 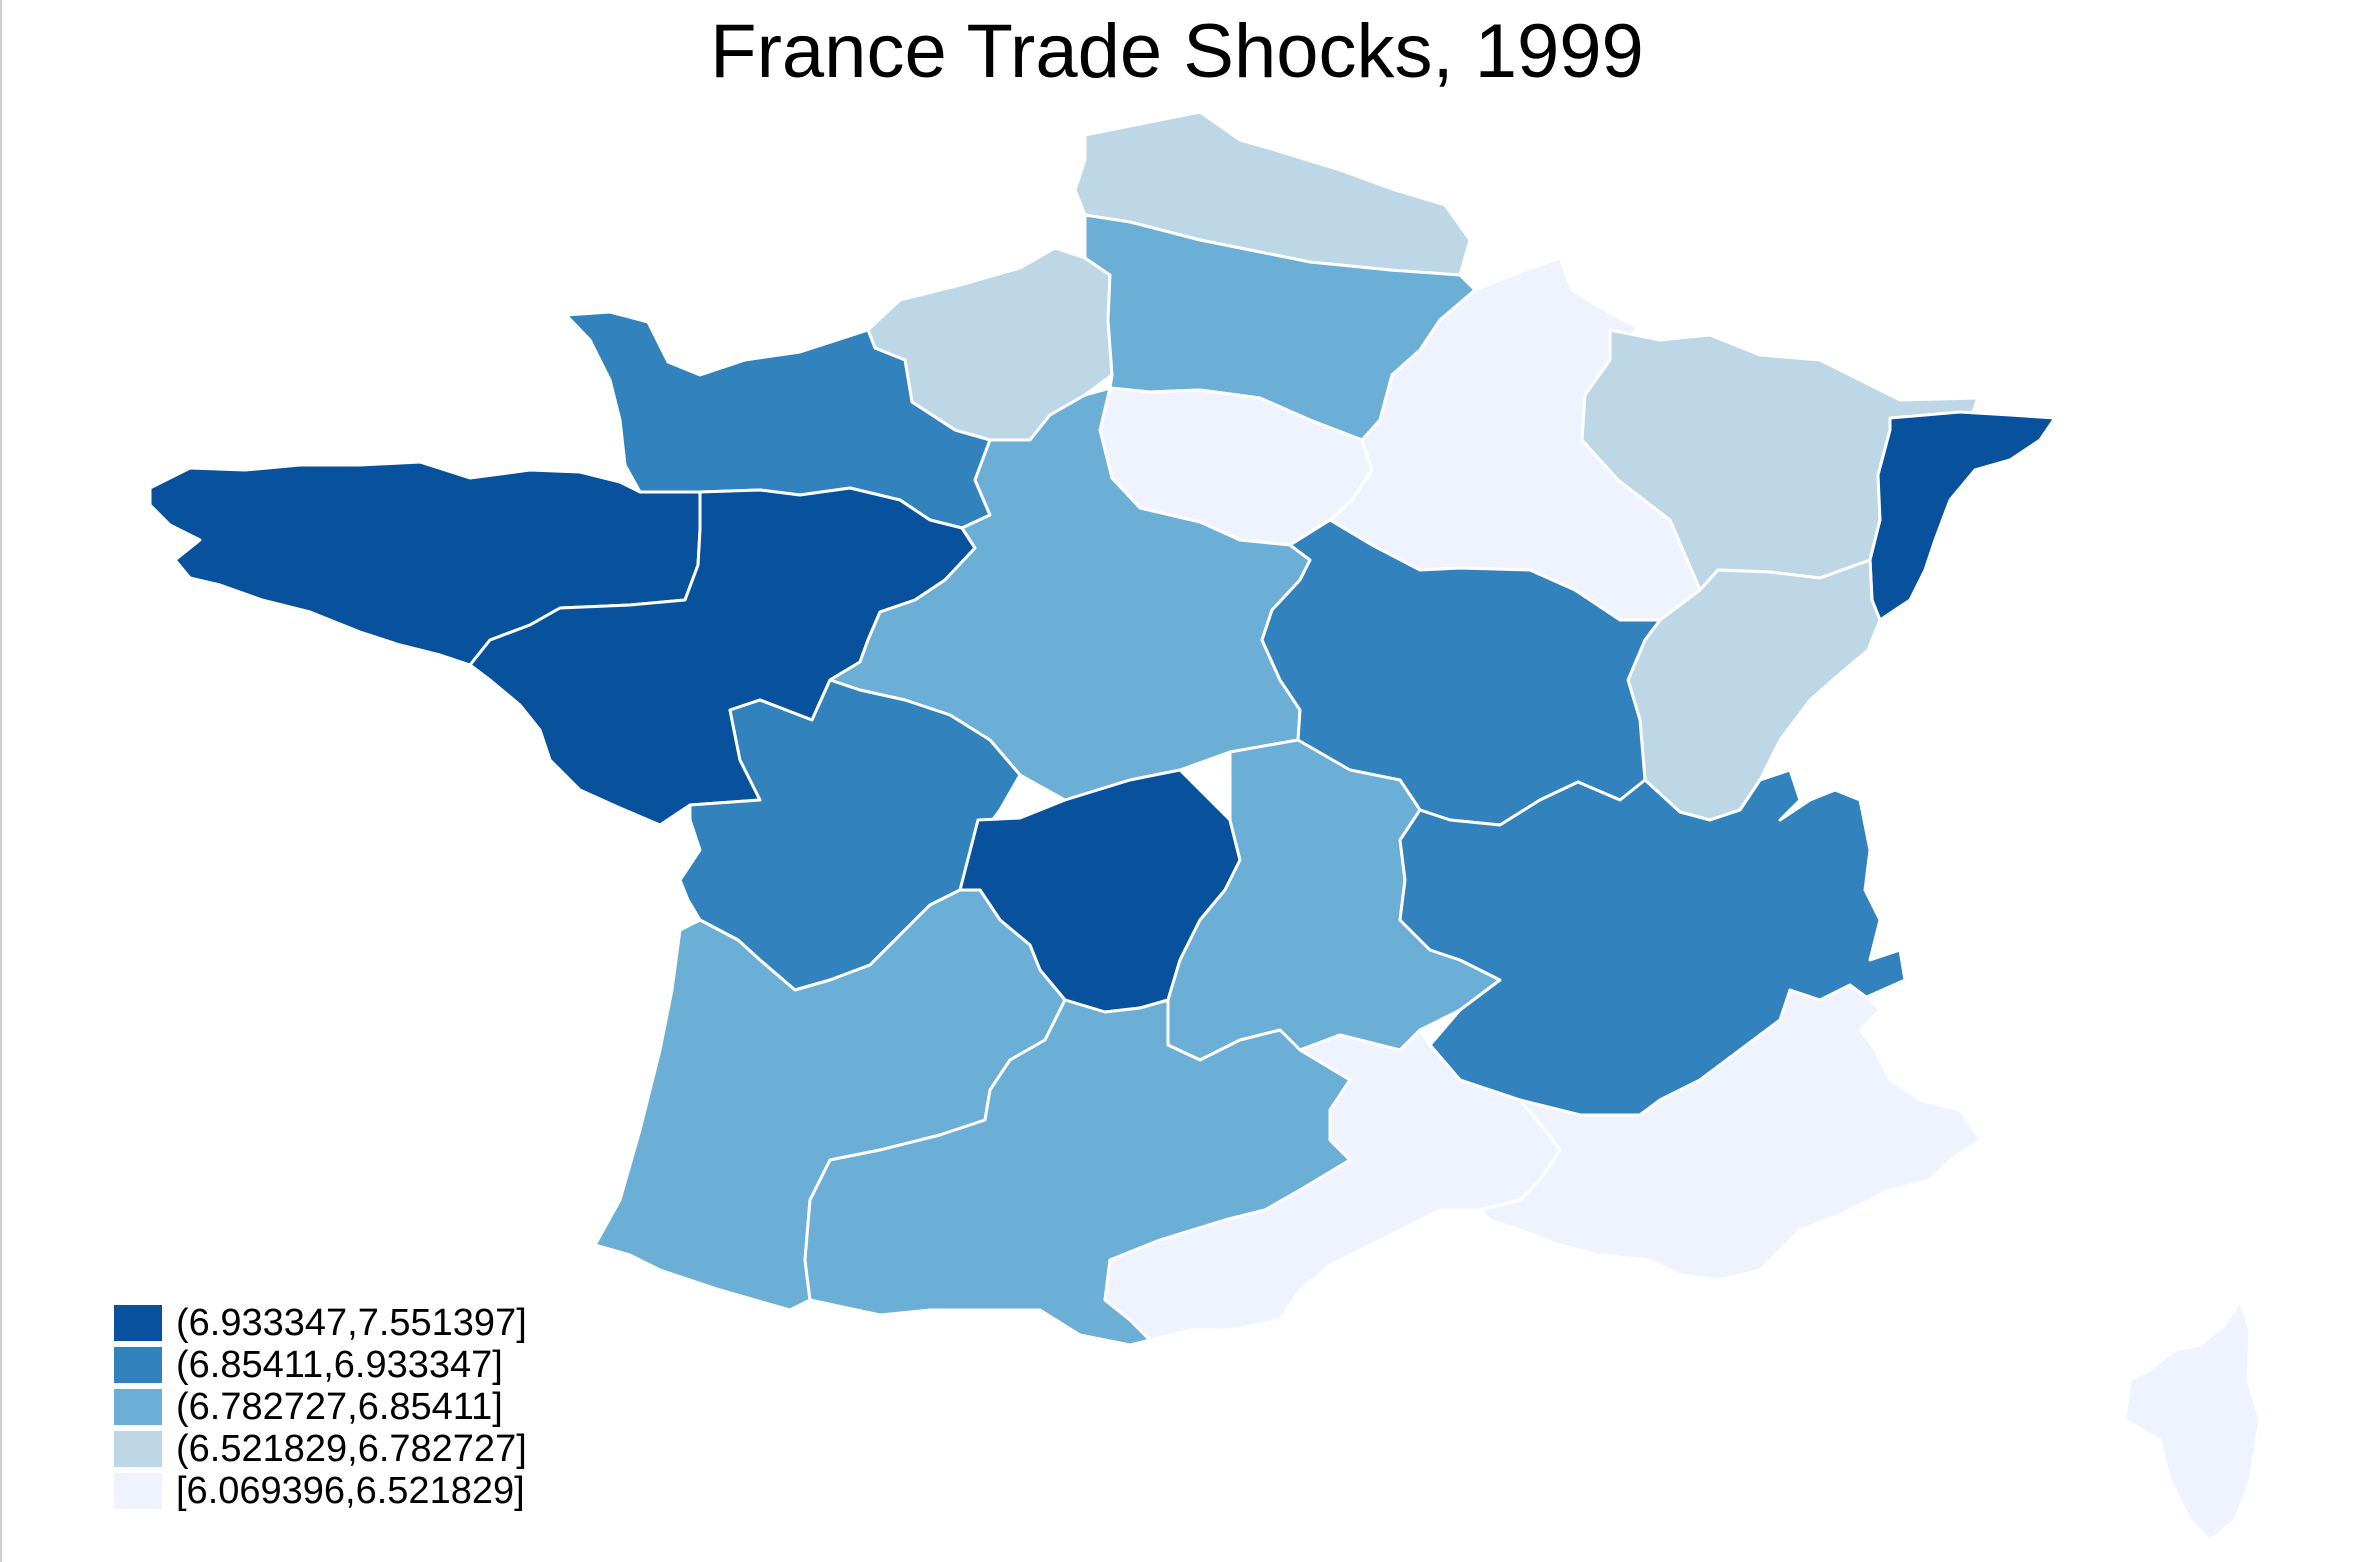 What do you see at coordinates (1962, 516) in the screenshot?
I see `region-alsace` at bounding box center [1962, 516].